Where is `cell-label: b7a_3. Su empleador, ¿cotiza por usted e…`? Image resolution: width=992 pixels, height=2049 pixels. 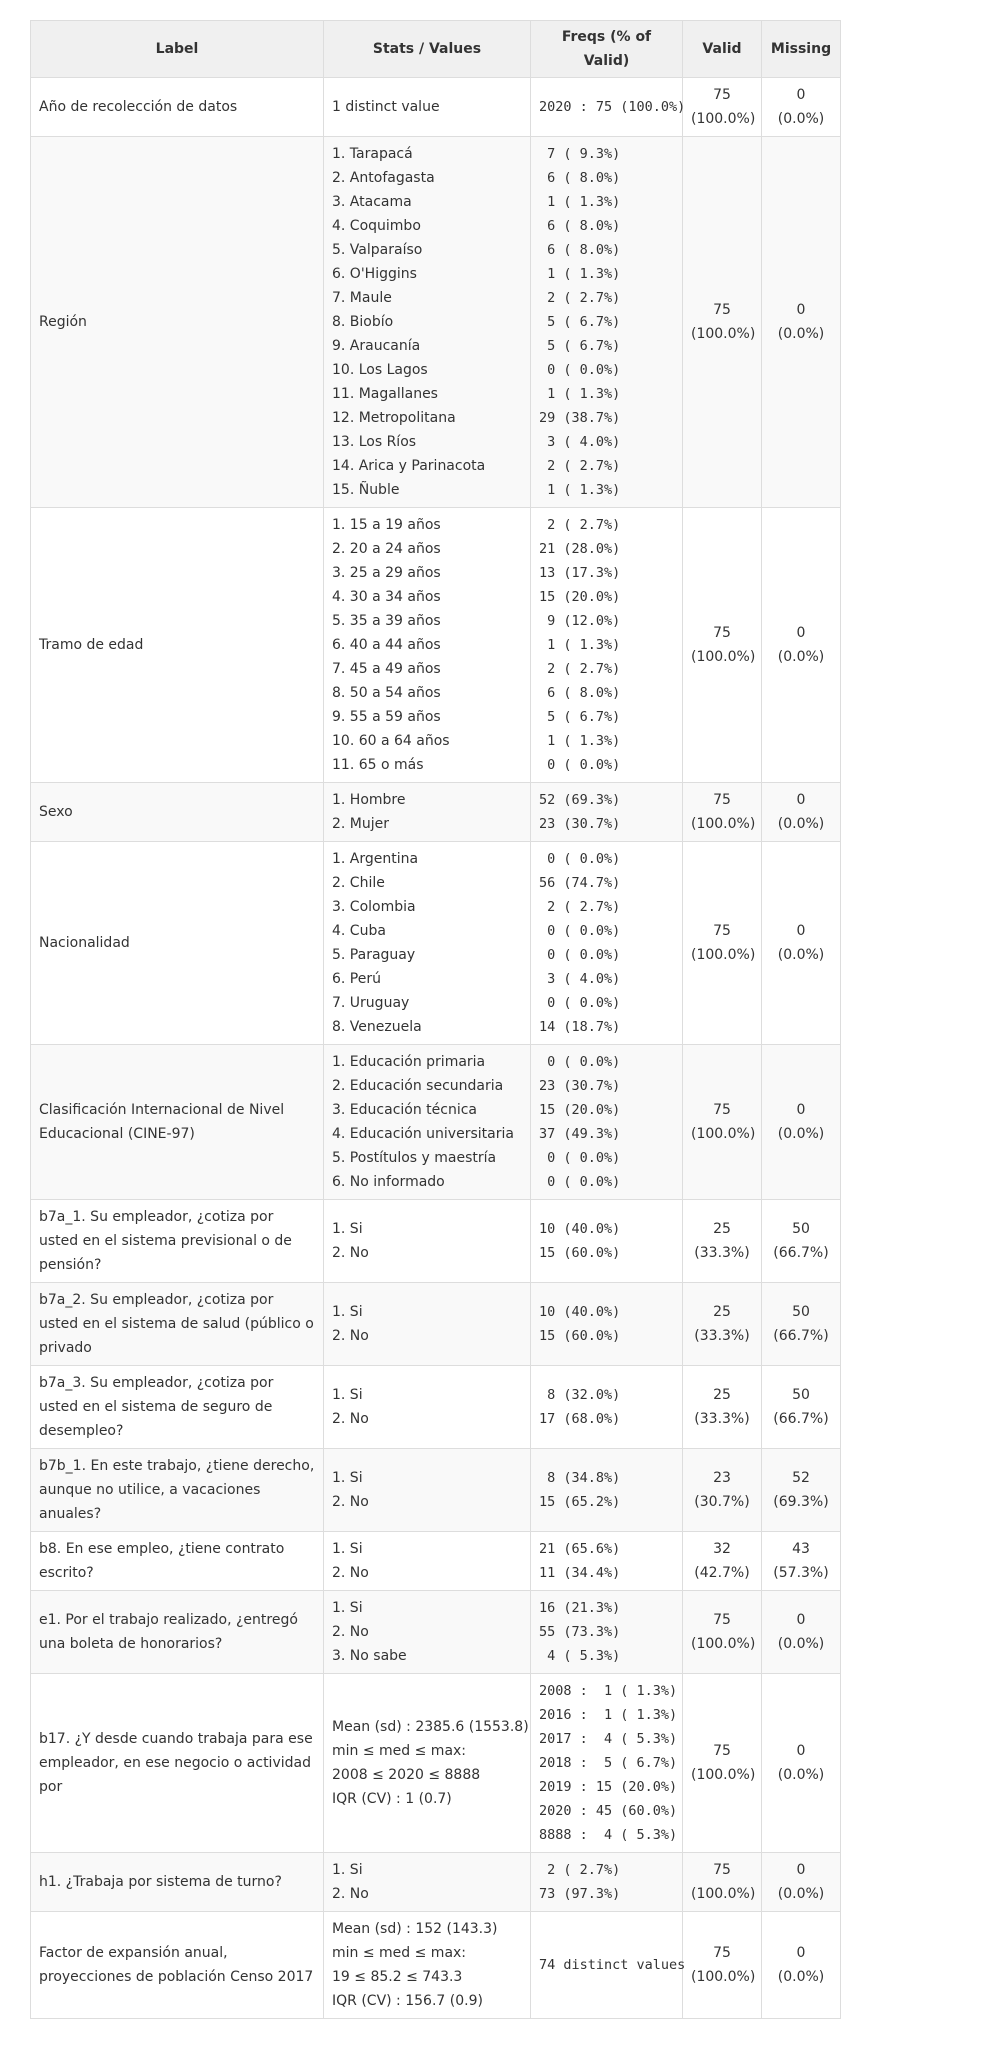
cell-label: b7a_3. Su empleador, ¿cotiza por usted e… is located at coordinates (177, 1407).